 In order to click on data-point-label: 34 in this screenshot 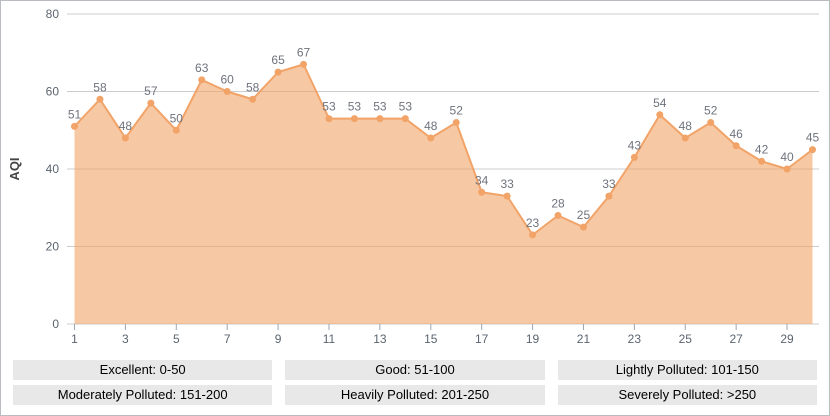, I will do `click(482, 180)`.